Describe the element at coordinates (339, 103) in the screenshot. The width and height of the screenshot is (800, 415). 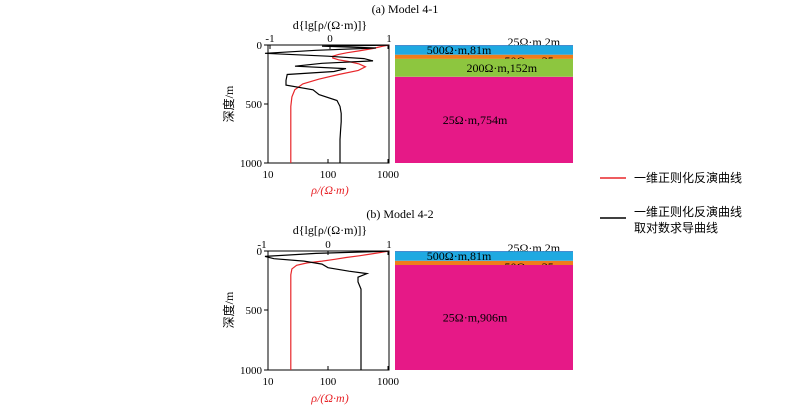
I see `panel-a-series-red` at that location.